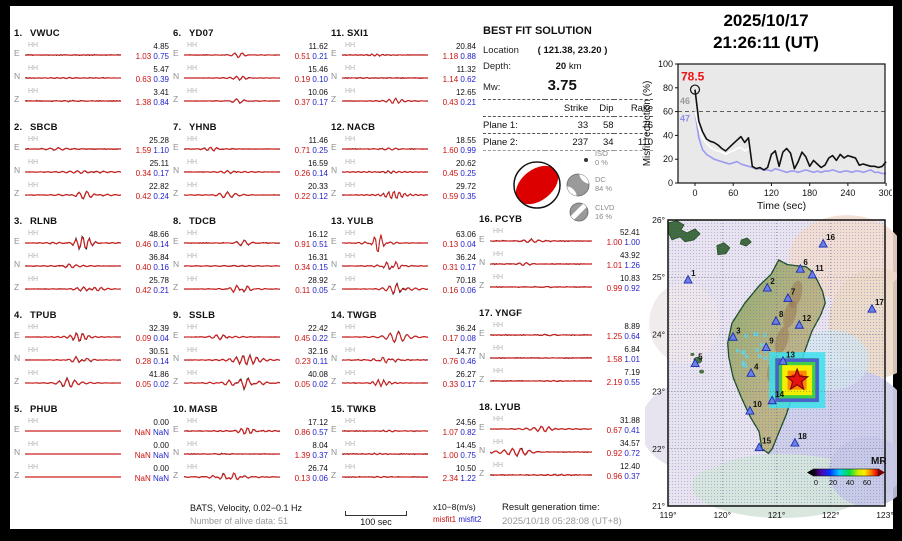 This screenshot has width=902, height=541. Describe the element at coordinates (468, 173) in the screenshot. I see `misfit2-value: 0.25` at that location.